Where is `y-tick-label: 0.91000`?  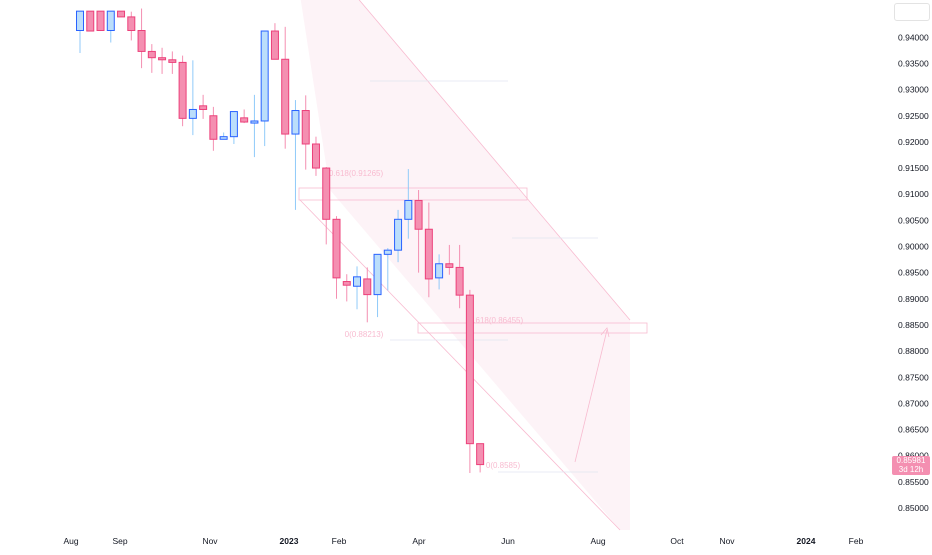 y-tick-label: 0.91000 is located at coordinates (913, 194).